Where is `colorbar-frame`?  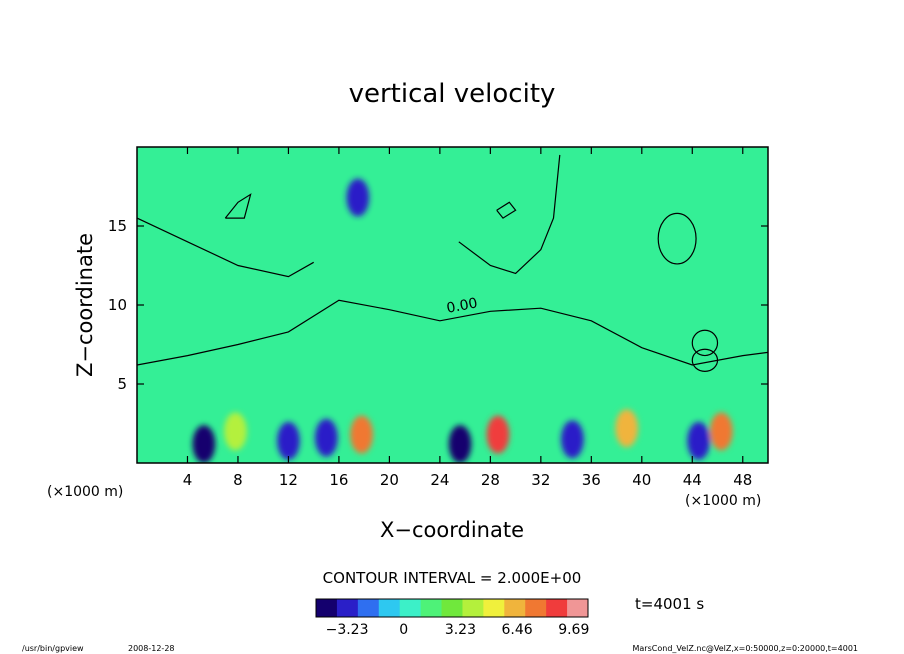 colorbar-frame is located at coordinates (452, 608).